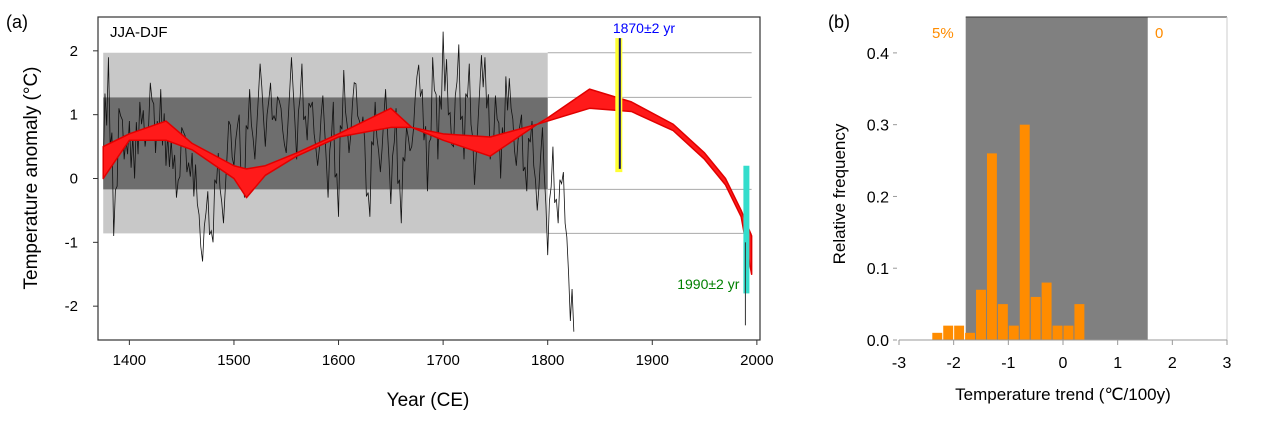  I want to click on event-1870-label: 1870±2 yr, so click(644, 28).